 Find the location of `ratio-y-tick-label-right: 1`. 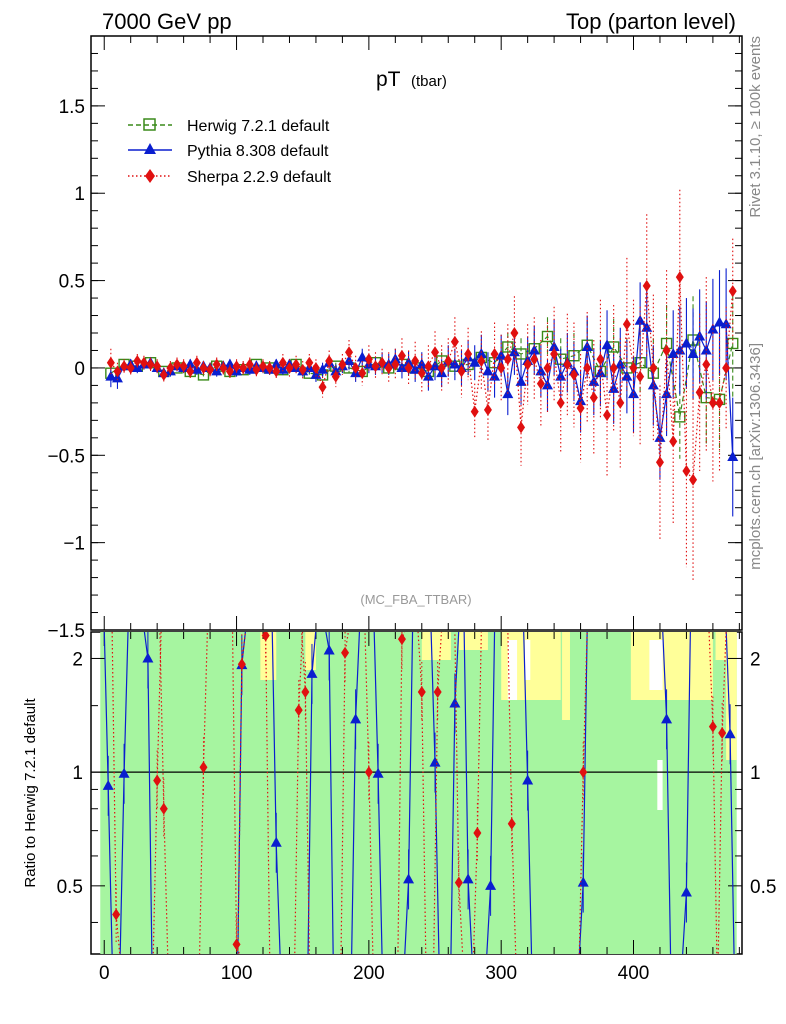

ratio-y-tick-label-right: 1 is located at coordinates (755, 773).